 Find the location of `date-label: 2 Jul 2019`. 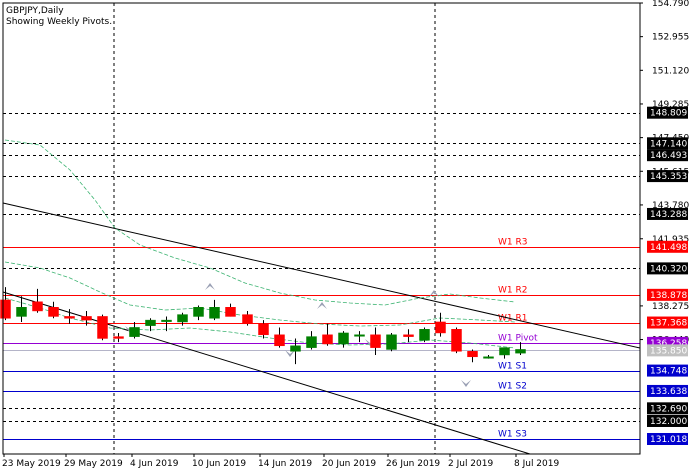

date-label: 2 Jul 2019 is located at coordinates (470, 464).